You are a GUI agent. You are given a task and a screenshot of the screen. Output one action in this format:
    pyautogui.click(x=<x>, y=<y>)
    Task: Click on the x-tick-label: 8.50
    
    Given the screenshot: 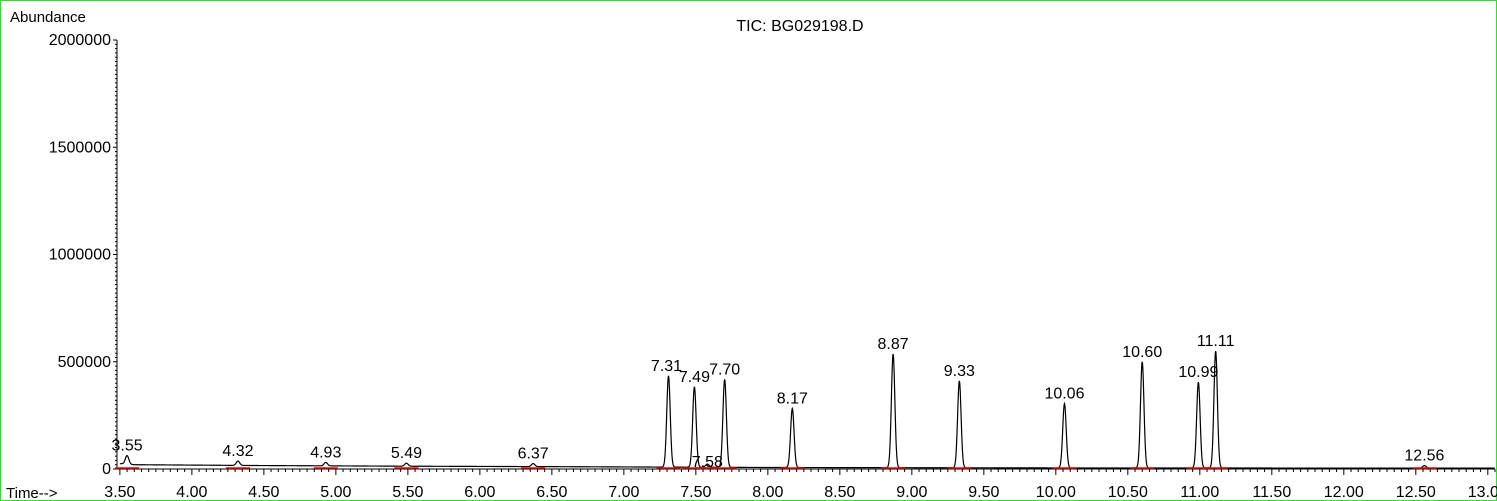 What is the action you would take?
    pyautogui.click(x=839, y=492)
    